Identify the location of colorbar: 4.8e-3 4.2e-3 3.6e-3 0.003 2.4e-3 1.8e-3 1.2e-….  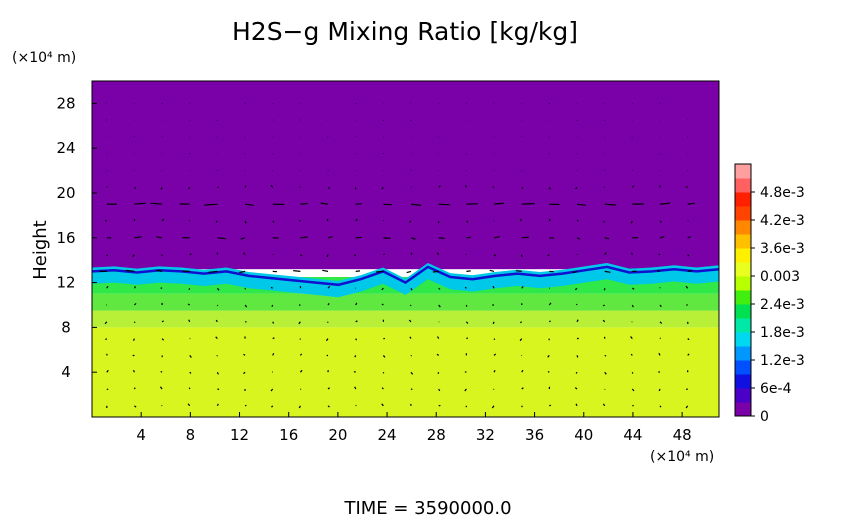
(769, 294).